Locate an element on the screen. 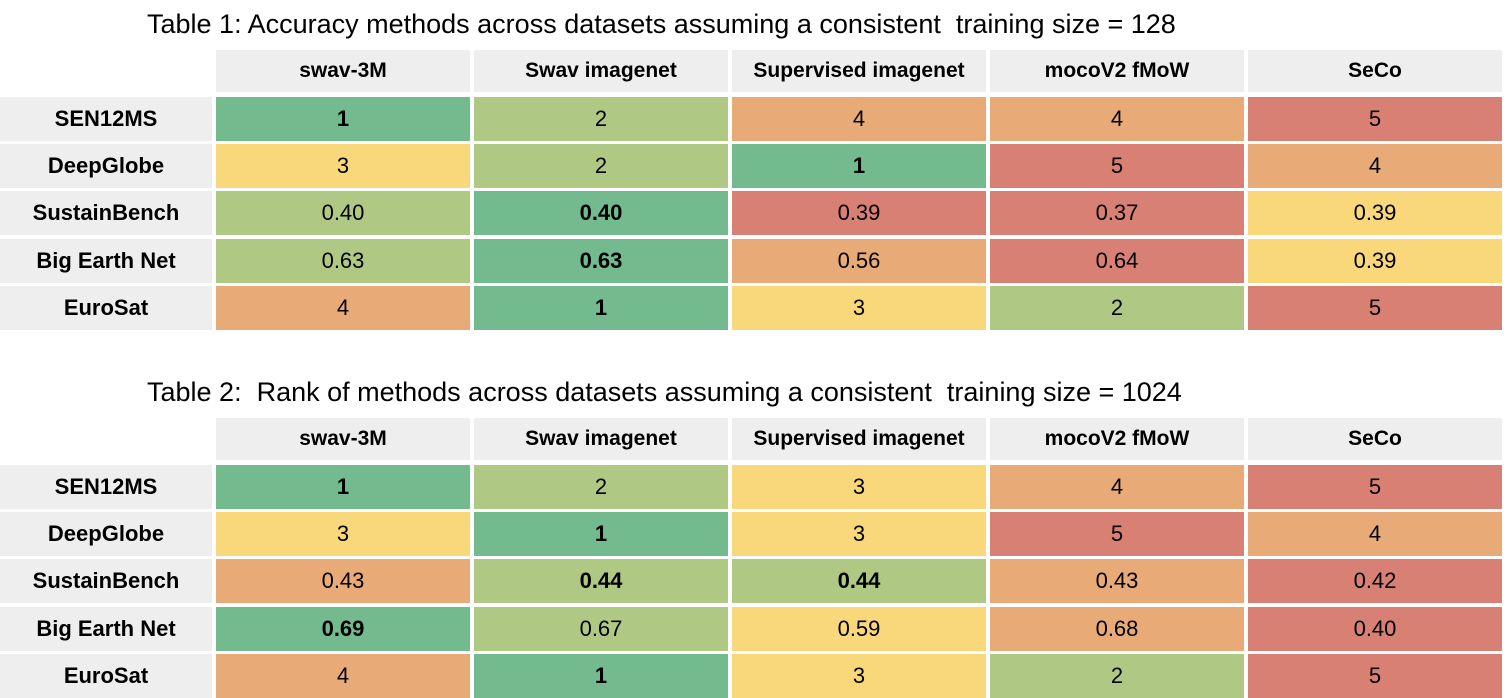 The image size is (1508, 698). table-cell: 0.67 is located at coordinates (601, 629).